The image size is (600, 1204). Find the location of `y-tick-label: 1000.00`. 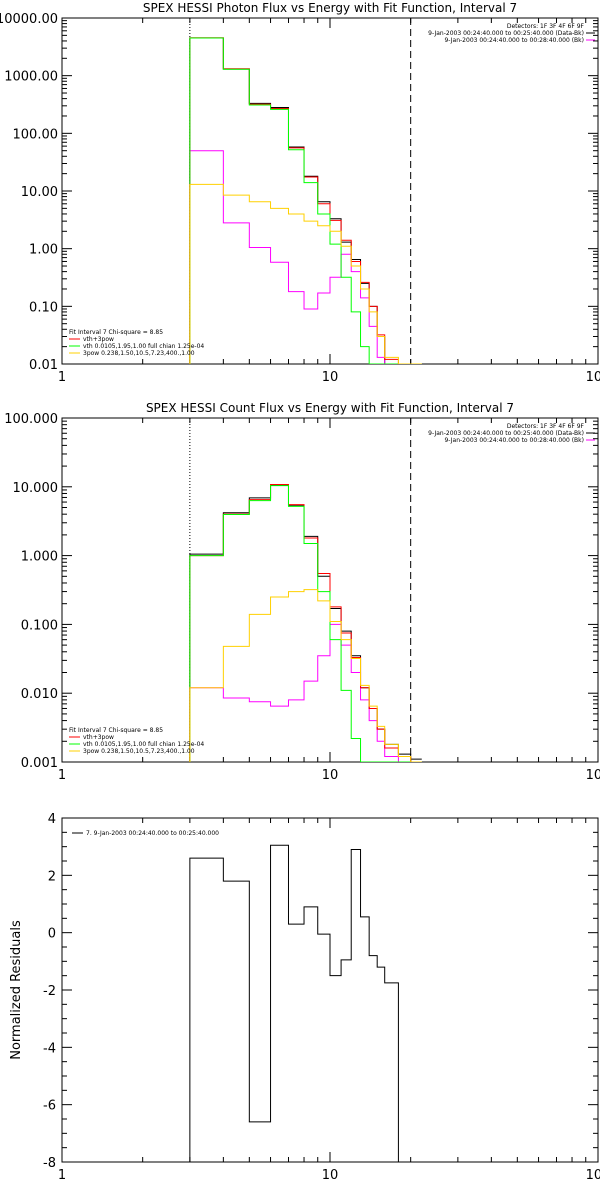

y-tick-label: 1000.00 is located at coordinates (31, 77).